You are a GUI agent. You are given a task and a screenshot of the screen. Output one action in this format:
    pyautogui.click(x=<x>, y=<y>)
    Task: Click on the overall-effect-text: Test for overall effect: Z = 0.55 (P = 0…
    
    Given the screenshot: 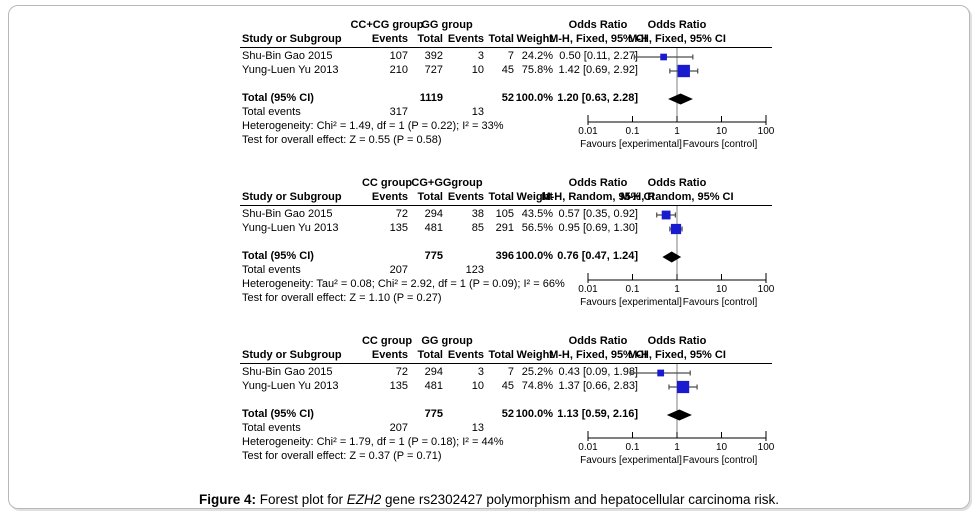 What is the action you would take?
    pyautogui.click(x=342, y=140)
    